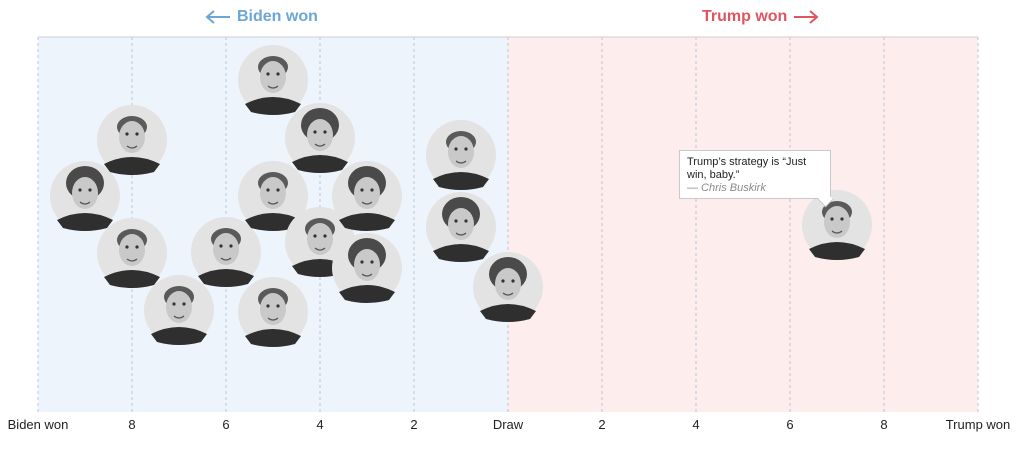  I want to click on quote-attribution: — Chris Buskirk, so click(726, 188).